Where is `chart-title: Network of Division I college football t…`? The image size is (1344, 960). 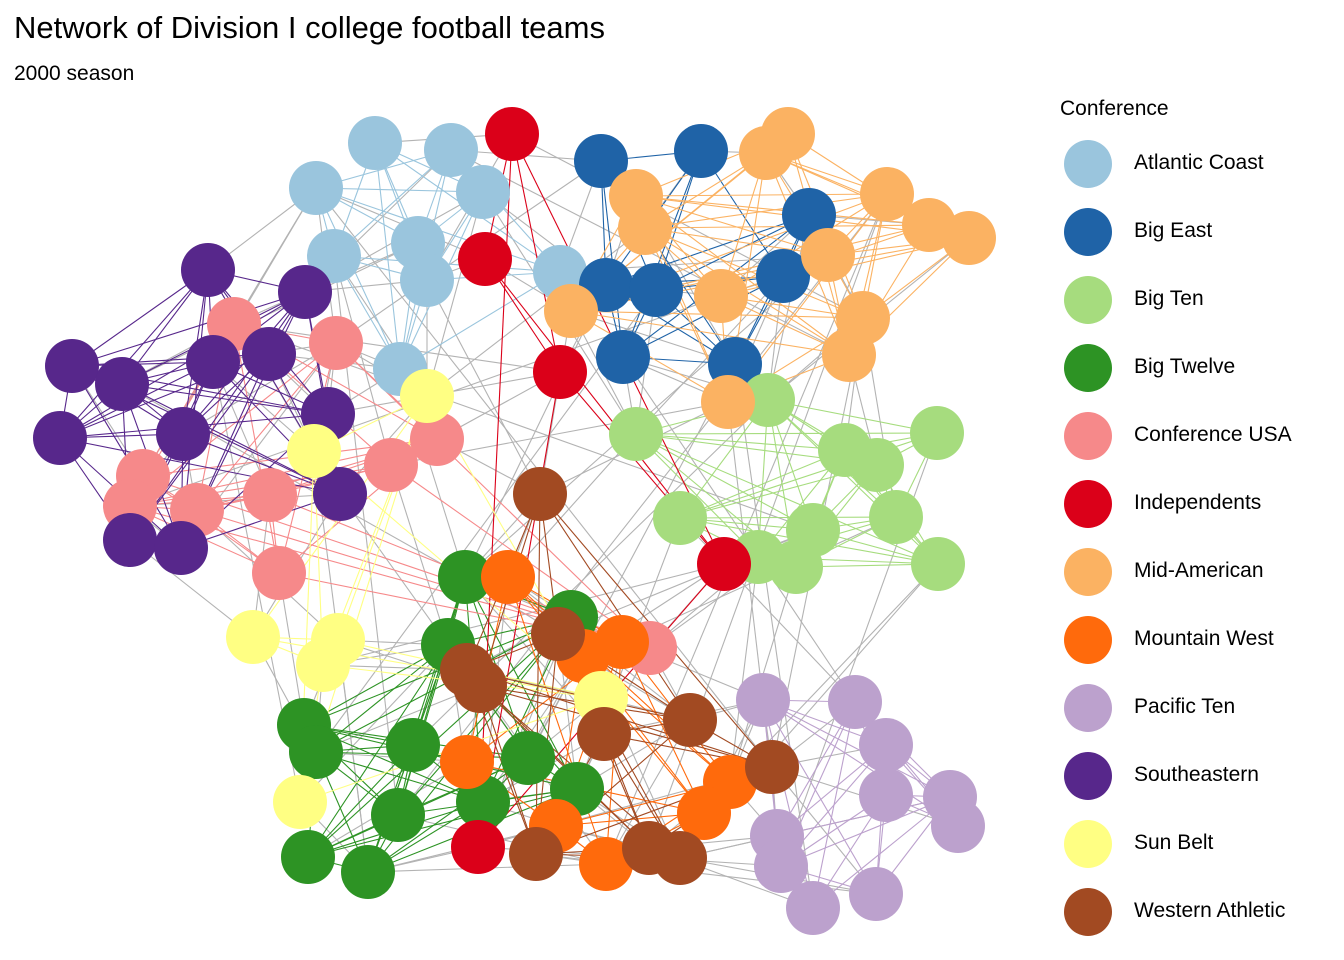 chart-title: Network of Division I college football t… is located at coordinates (309, 27).